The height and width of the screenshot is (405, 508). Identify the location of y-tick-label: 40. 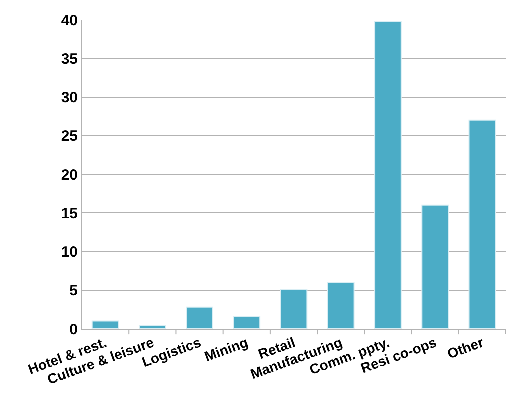
(69, 21).